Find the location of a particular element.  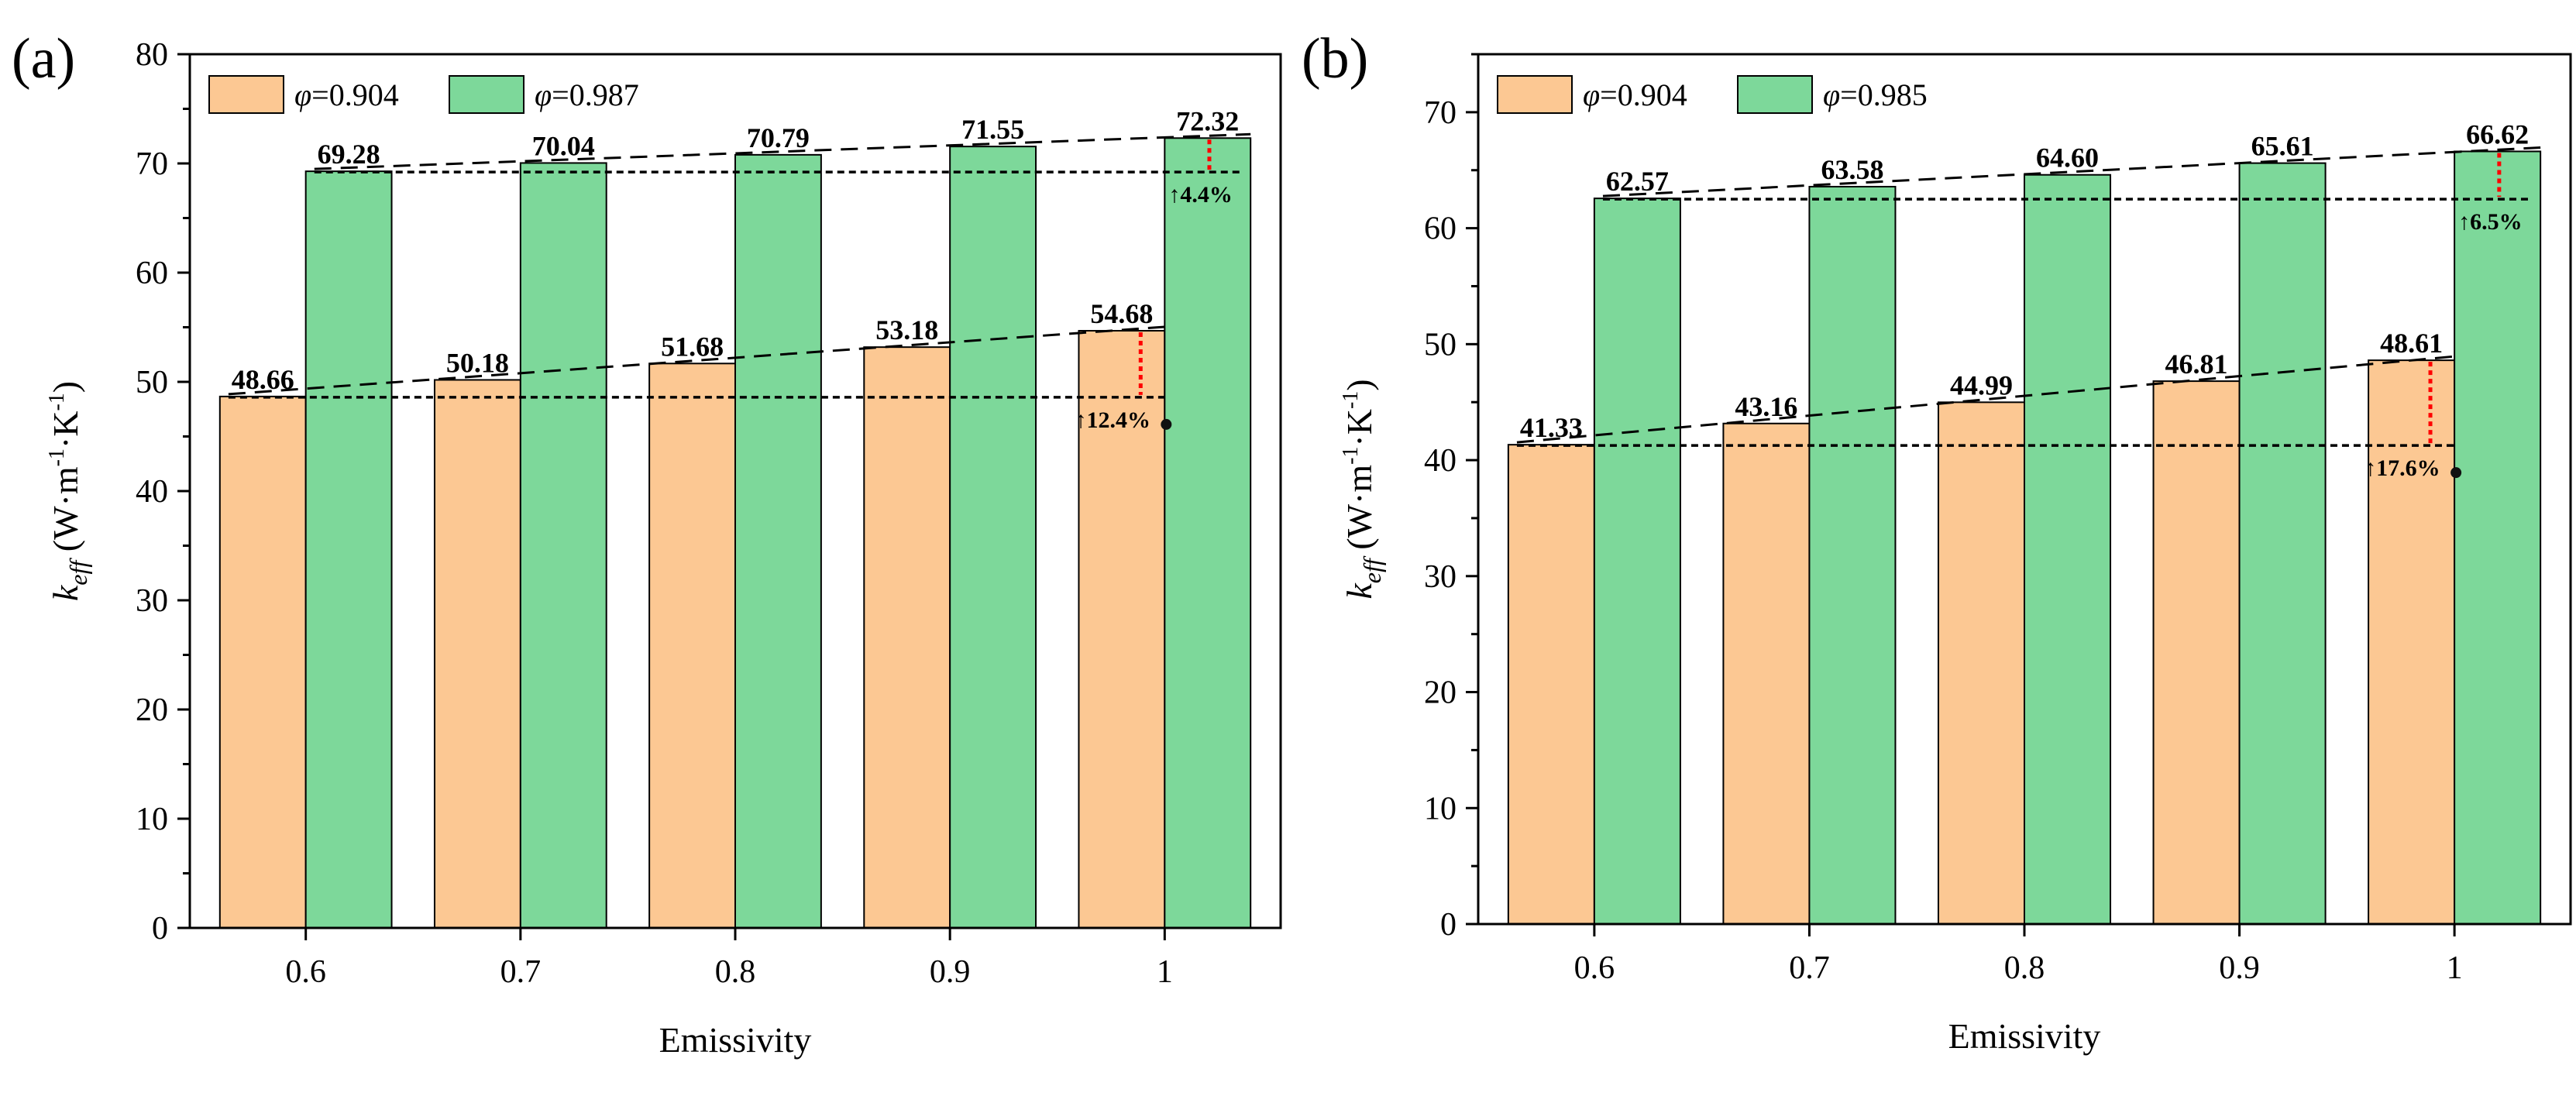

panel-label: (a) is located at coordinates (43, 59).